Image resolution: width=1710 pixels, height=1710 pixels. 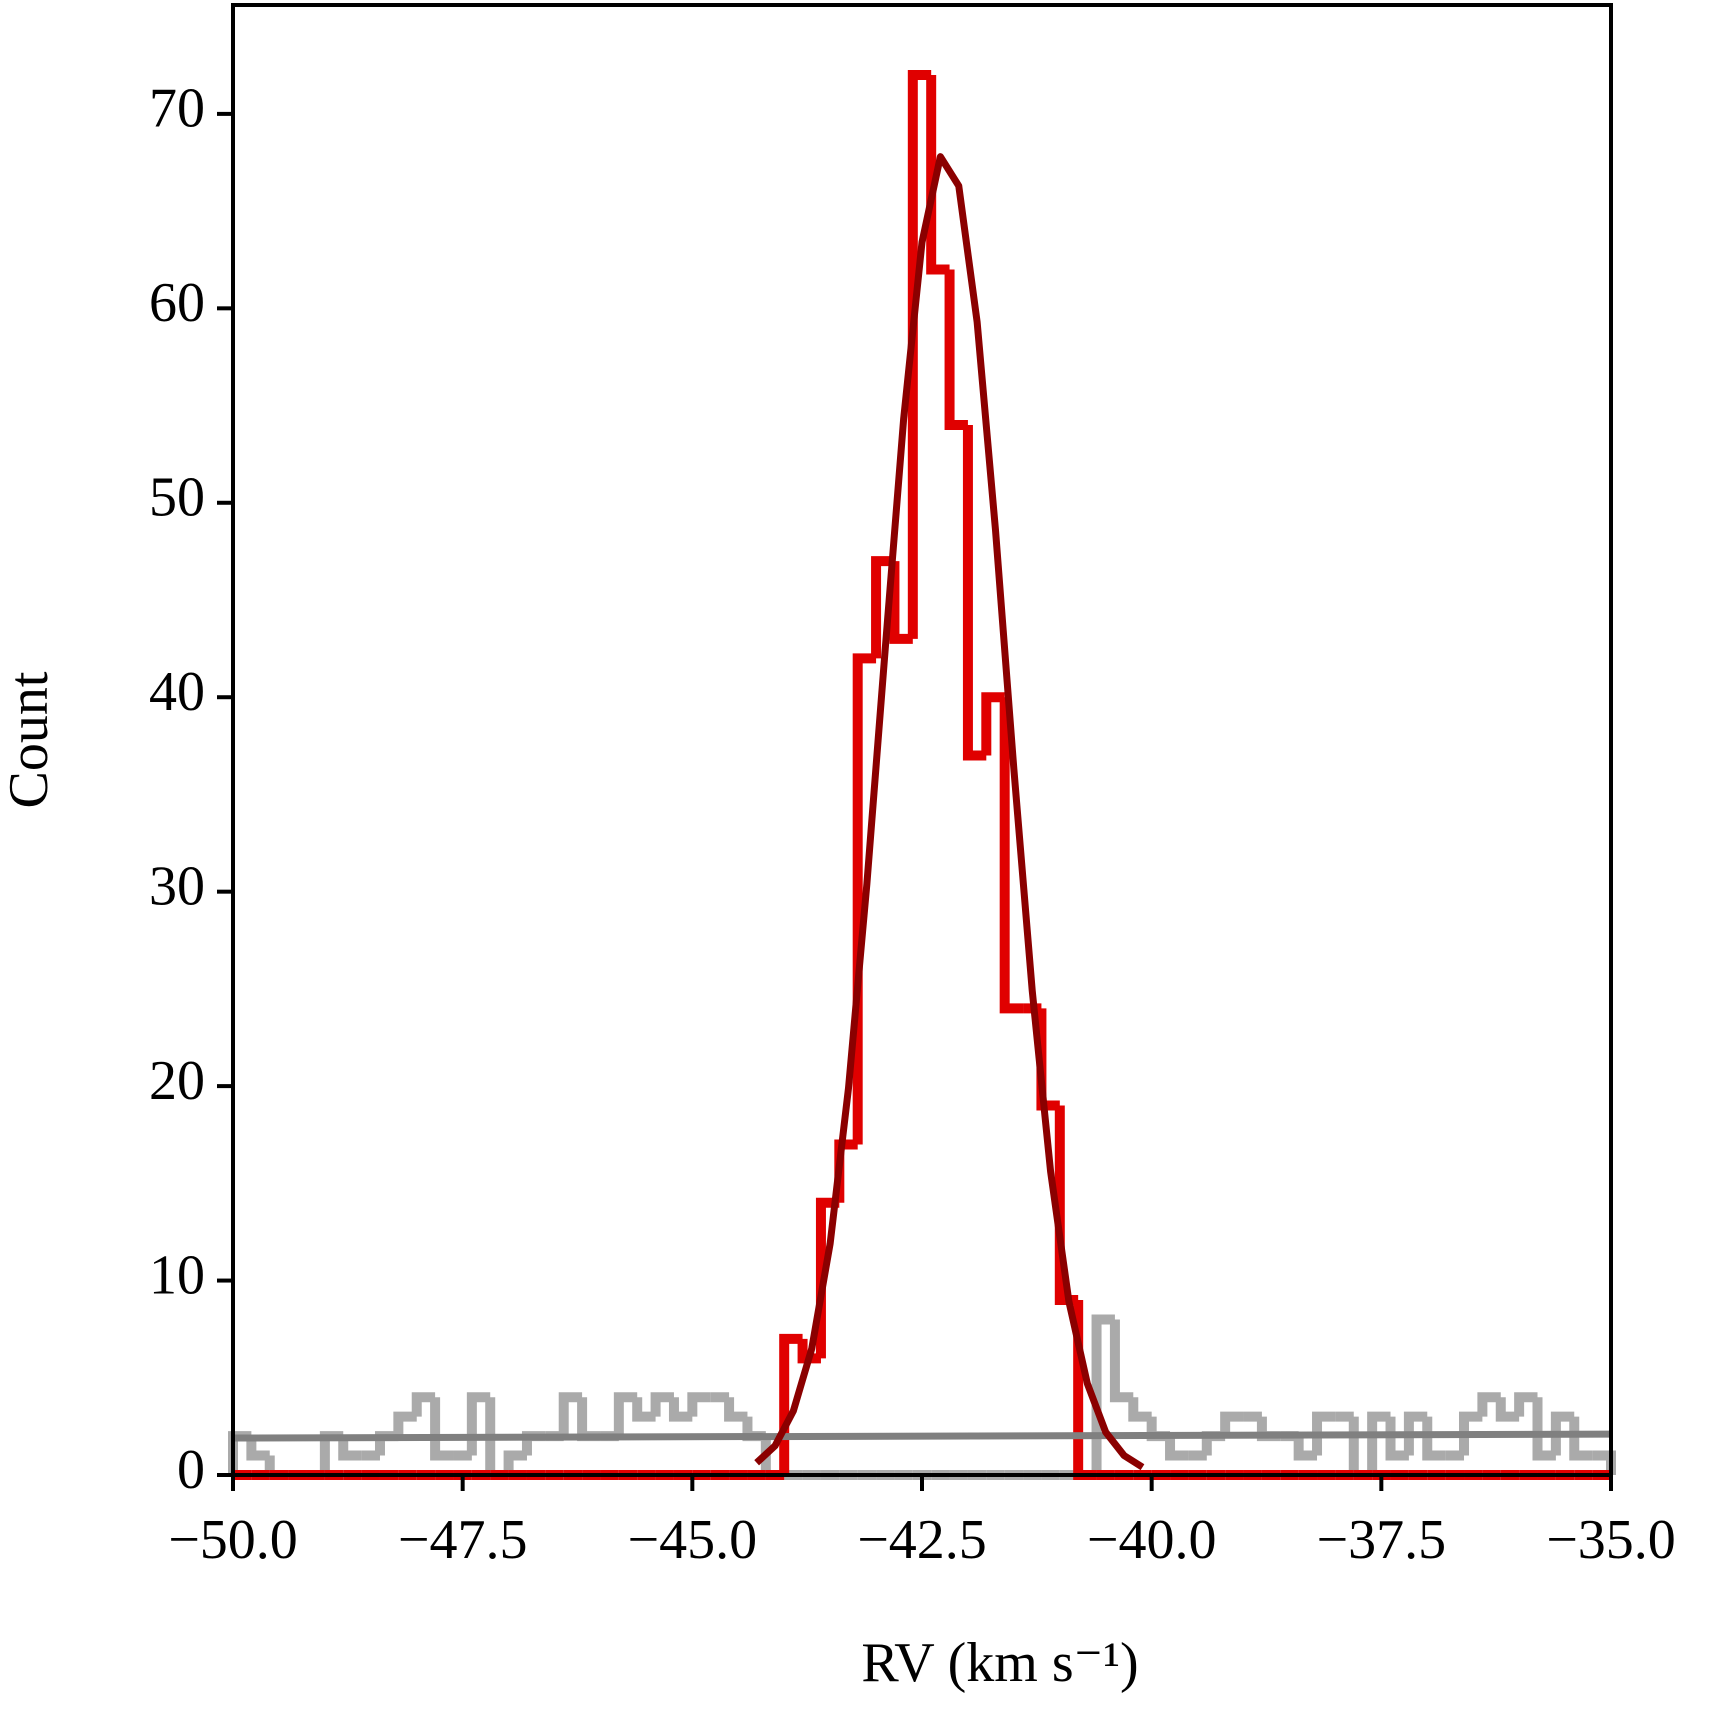 What do you see at coordinates (1152, 1540) in the screenshot?
I see `x-tick-label: −40.0` at bounding box center [1152, 1540].